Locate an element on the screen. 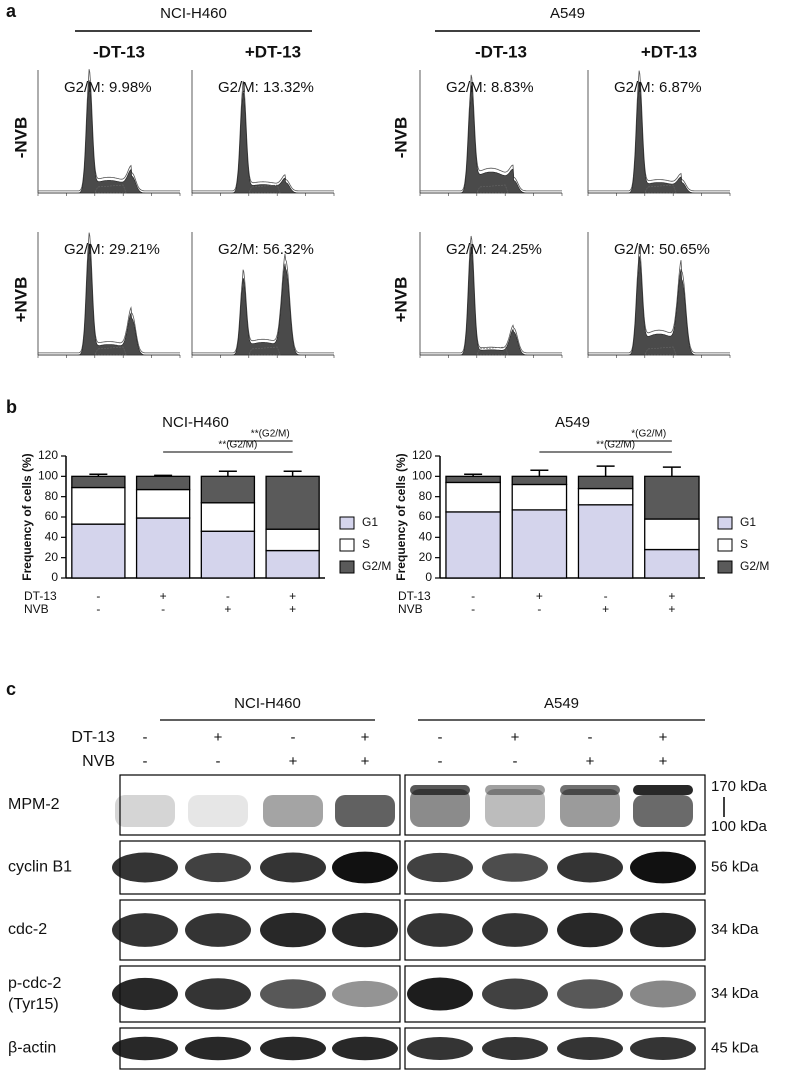  y-tick-label: 120 is located at coordinates (422, 455).